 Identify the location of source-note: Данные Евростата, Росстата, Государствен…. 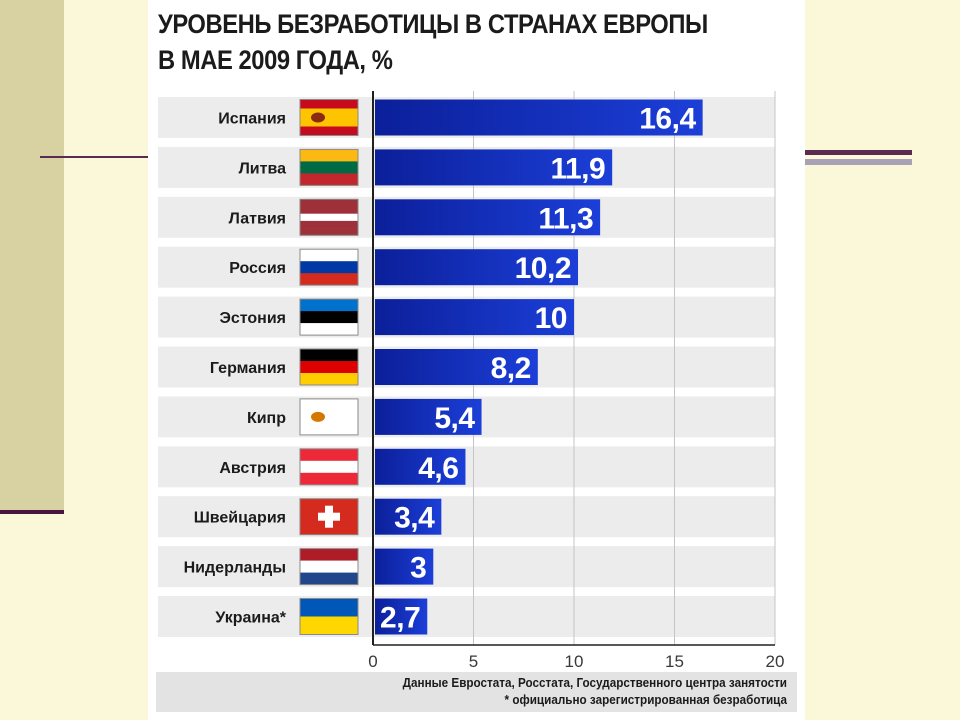
(594, 682).